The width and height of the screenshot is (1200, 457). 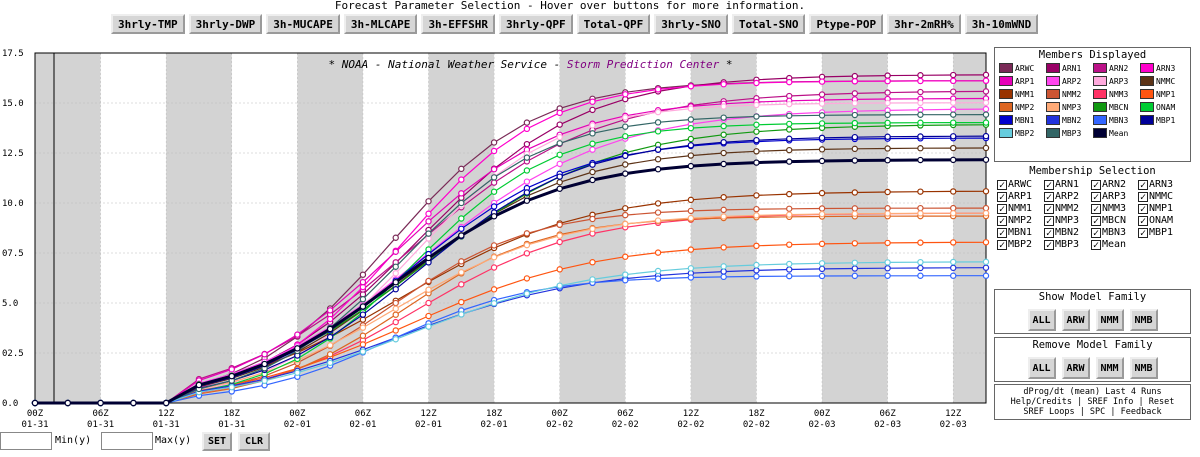 I want to click on legend-swatch, so click(x=1100, y=68).